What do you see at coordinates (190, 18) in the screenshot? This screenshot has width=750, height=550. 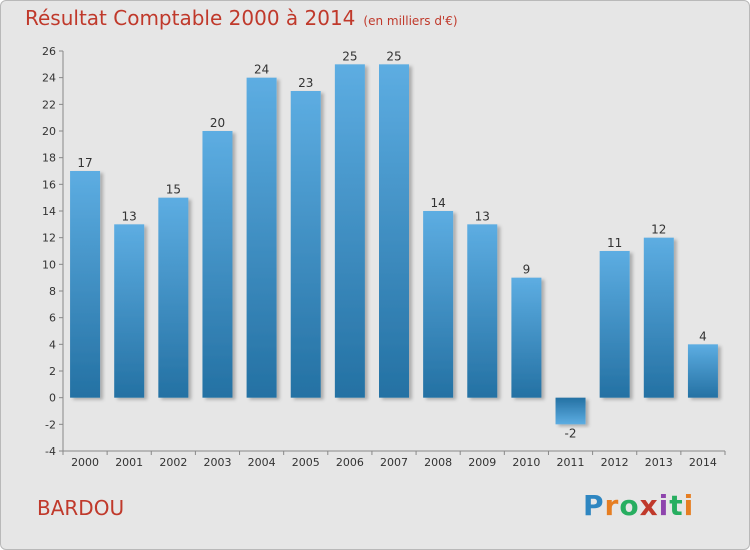 I see `title-text: Résultat Comptable 2000 à 2014` at bounding box center [190, 18].